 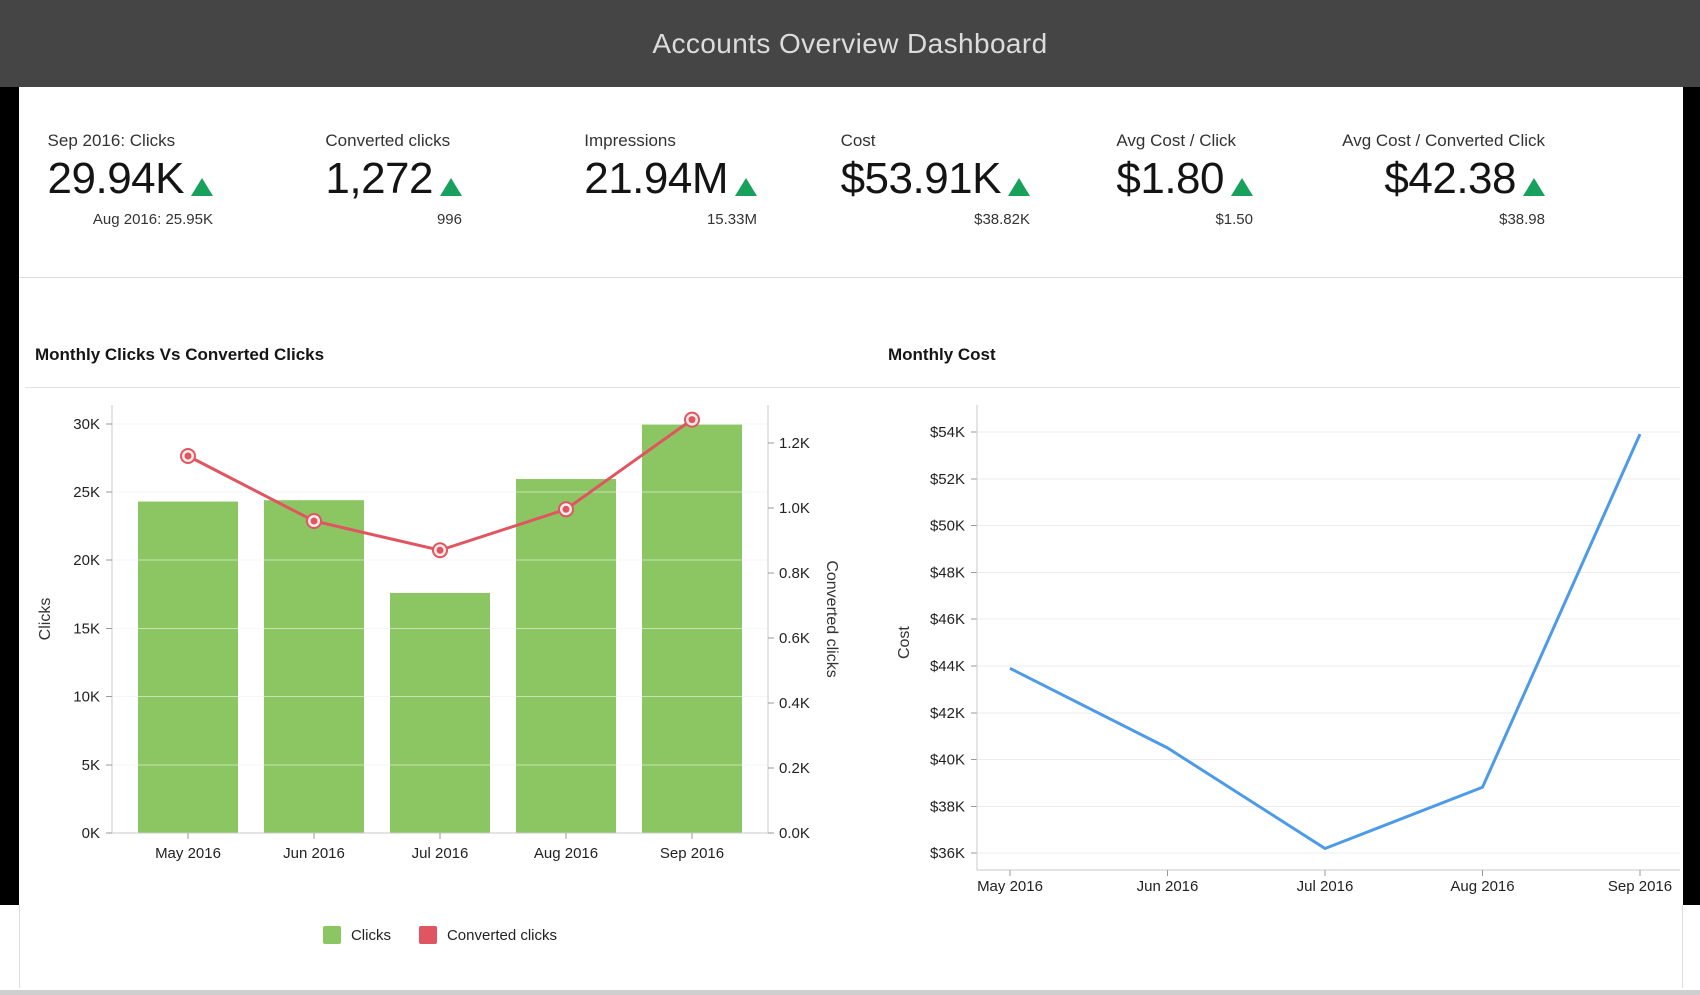 What do you see at coordinates (794, 768) in the screenshot?
I see `svg-text: 0.2K` at bounding box center [794, 768].